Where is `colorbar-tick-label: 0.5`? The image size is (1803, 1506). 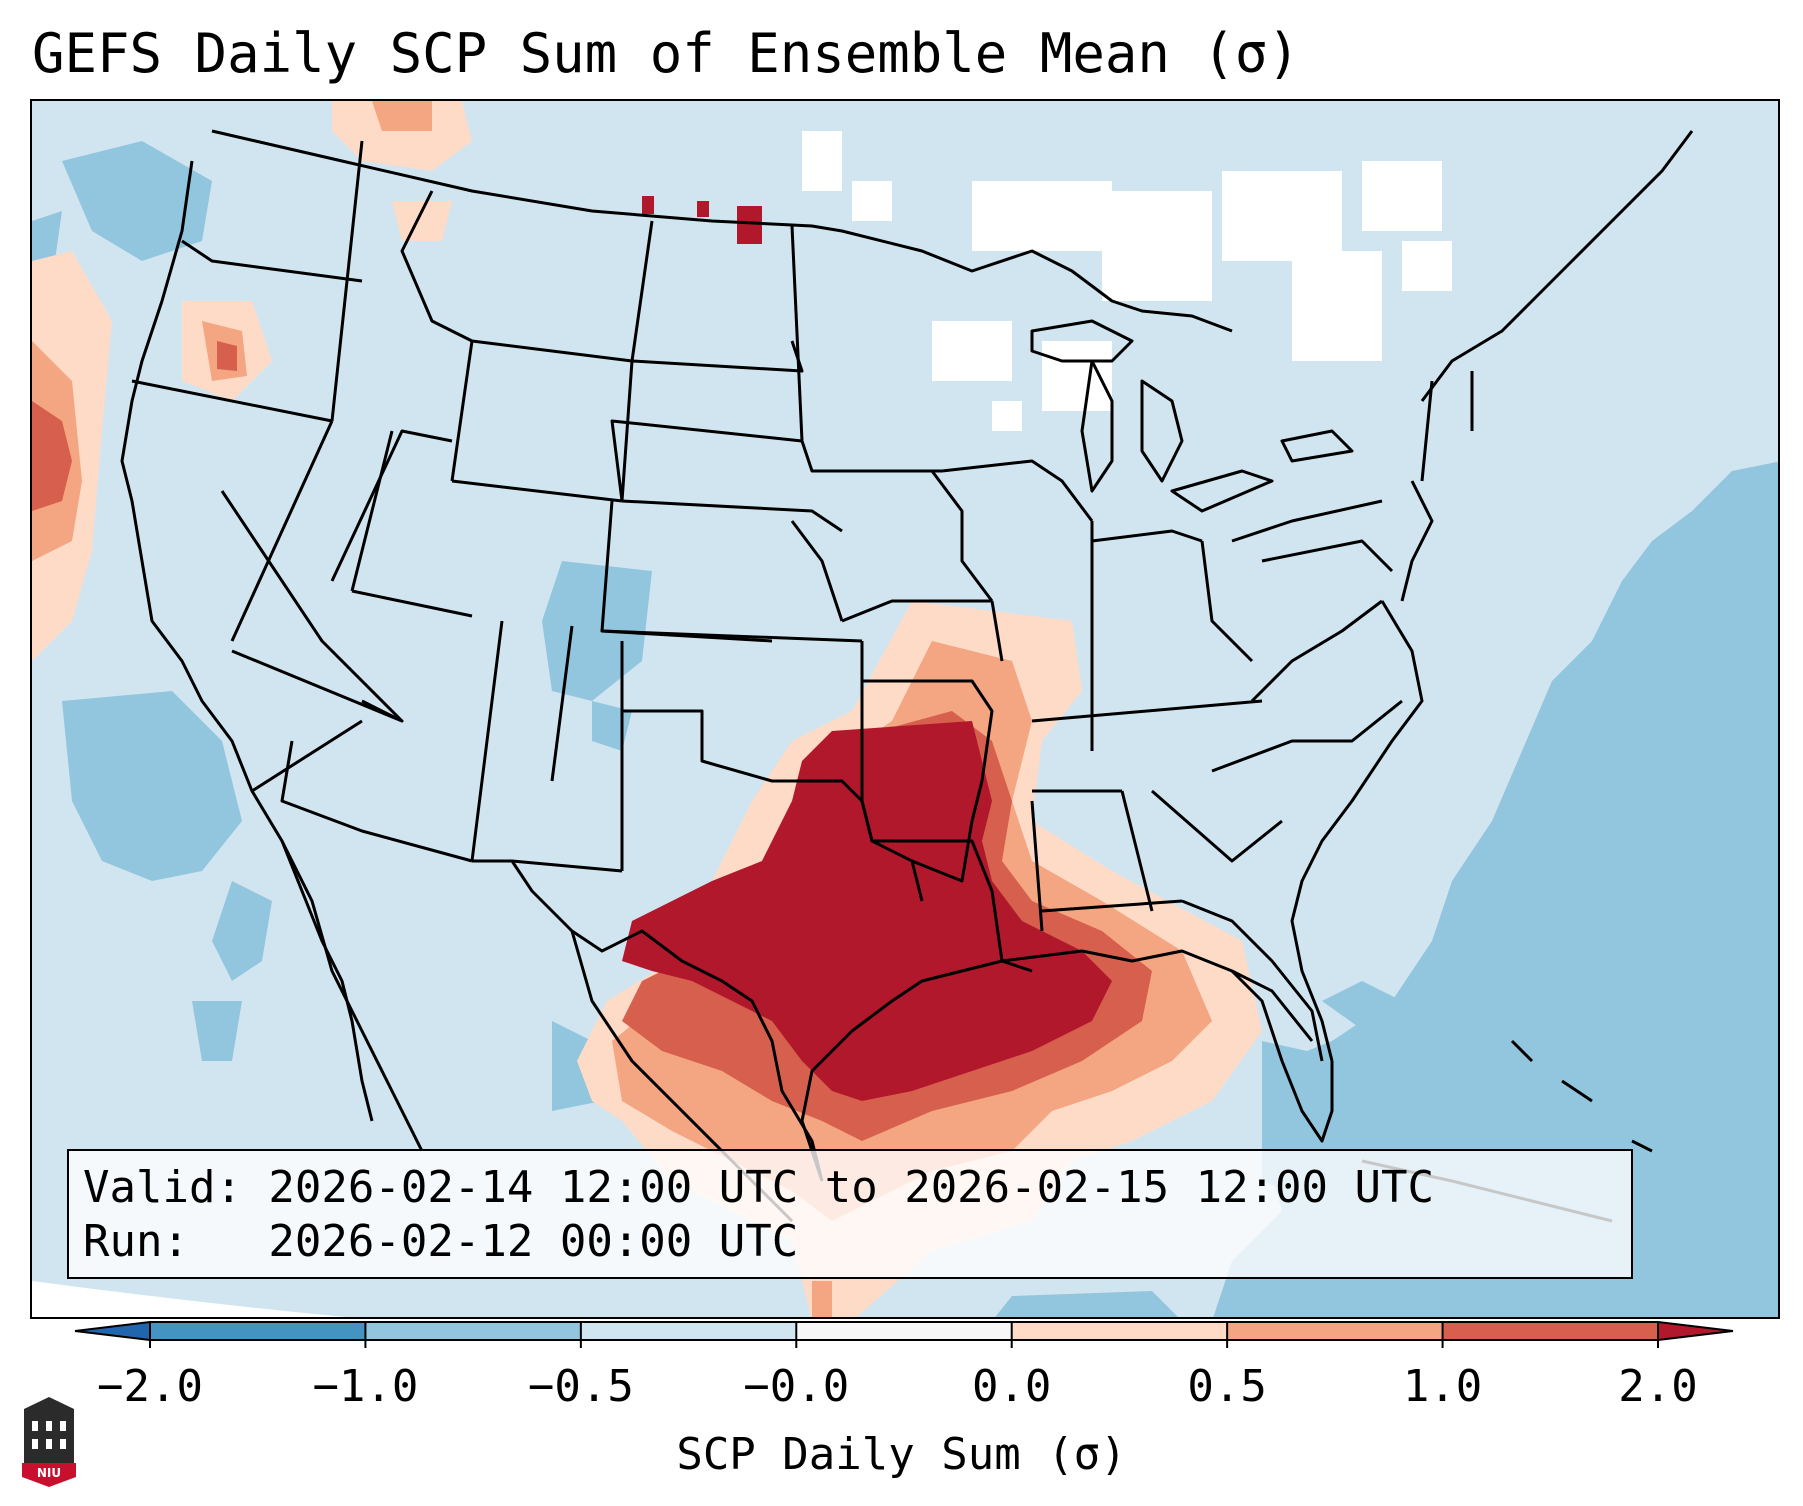 colorbar-tick-label: 0.5 is located at coordinates (1227, 1386).